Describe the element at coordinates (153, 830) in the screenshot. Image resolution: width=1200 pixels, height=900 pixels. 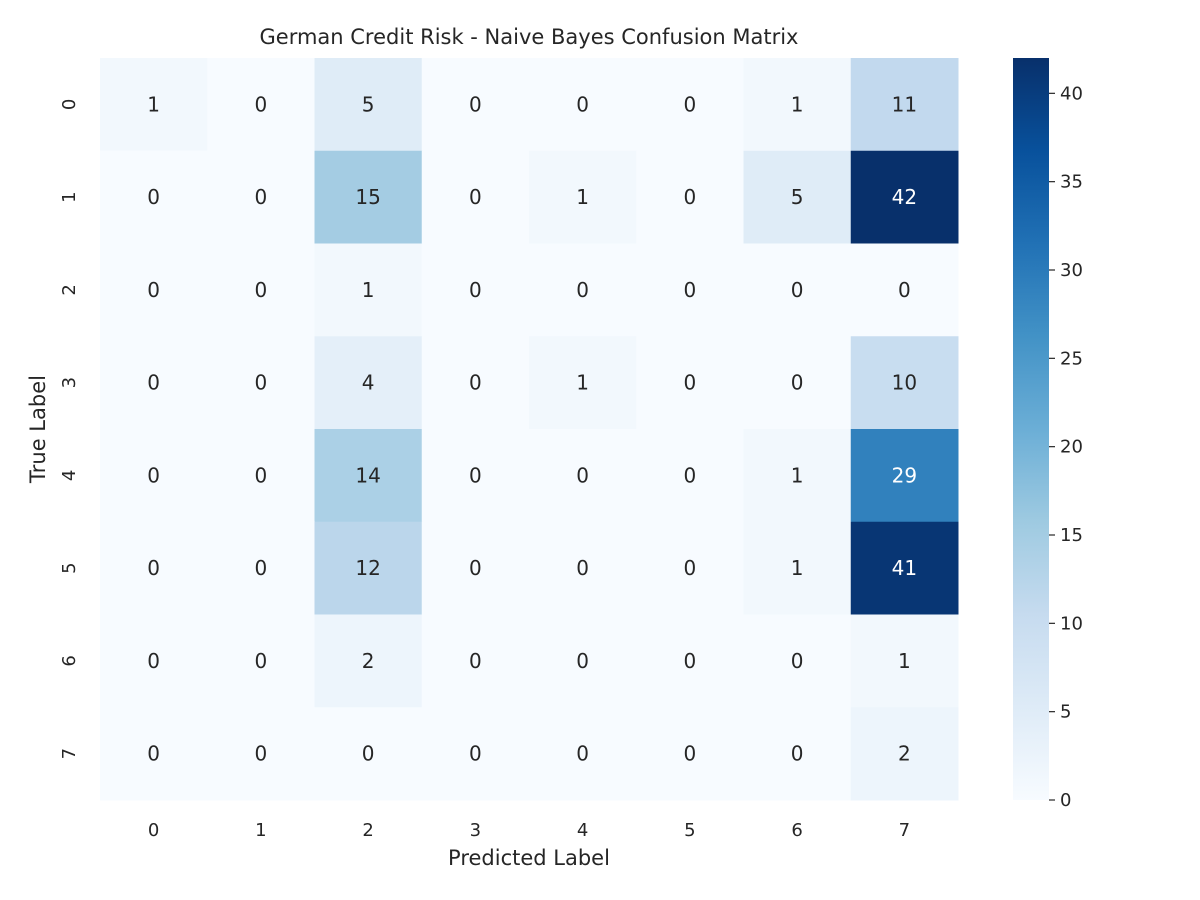
I see `x-tick-label: 0` at that location.